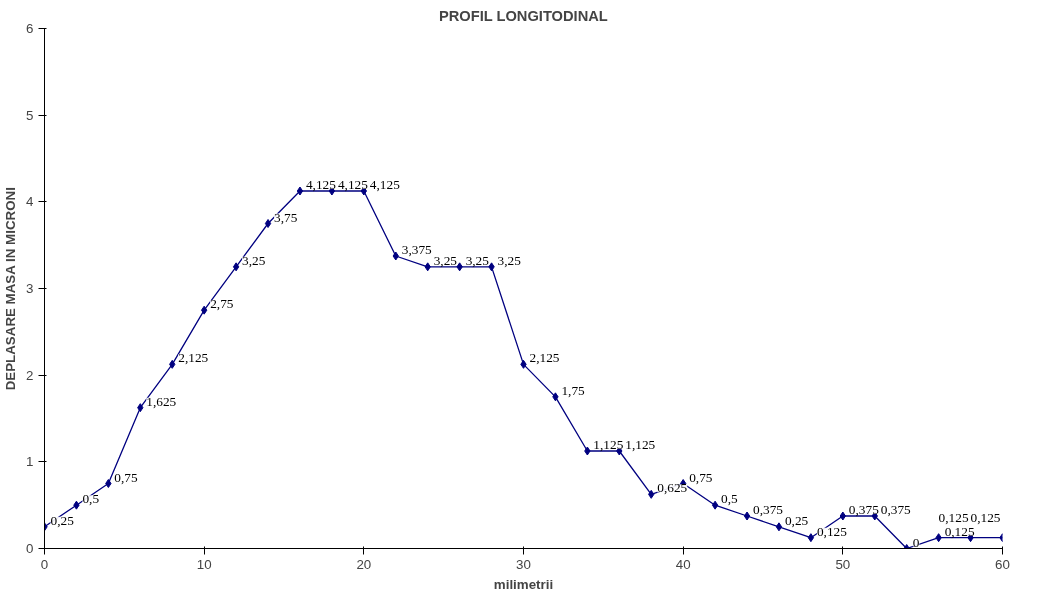  What do you see at coordinates (30, 548) in the screenshot?
I see `y-tick-label: 0` at bounding box center [30, 548].